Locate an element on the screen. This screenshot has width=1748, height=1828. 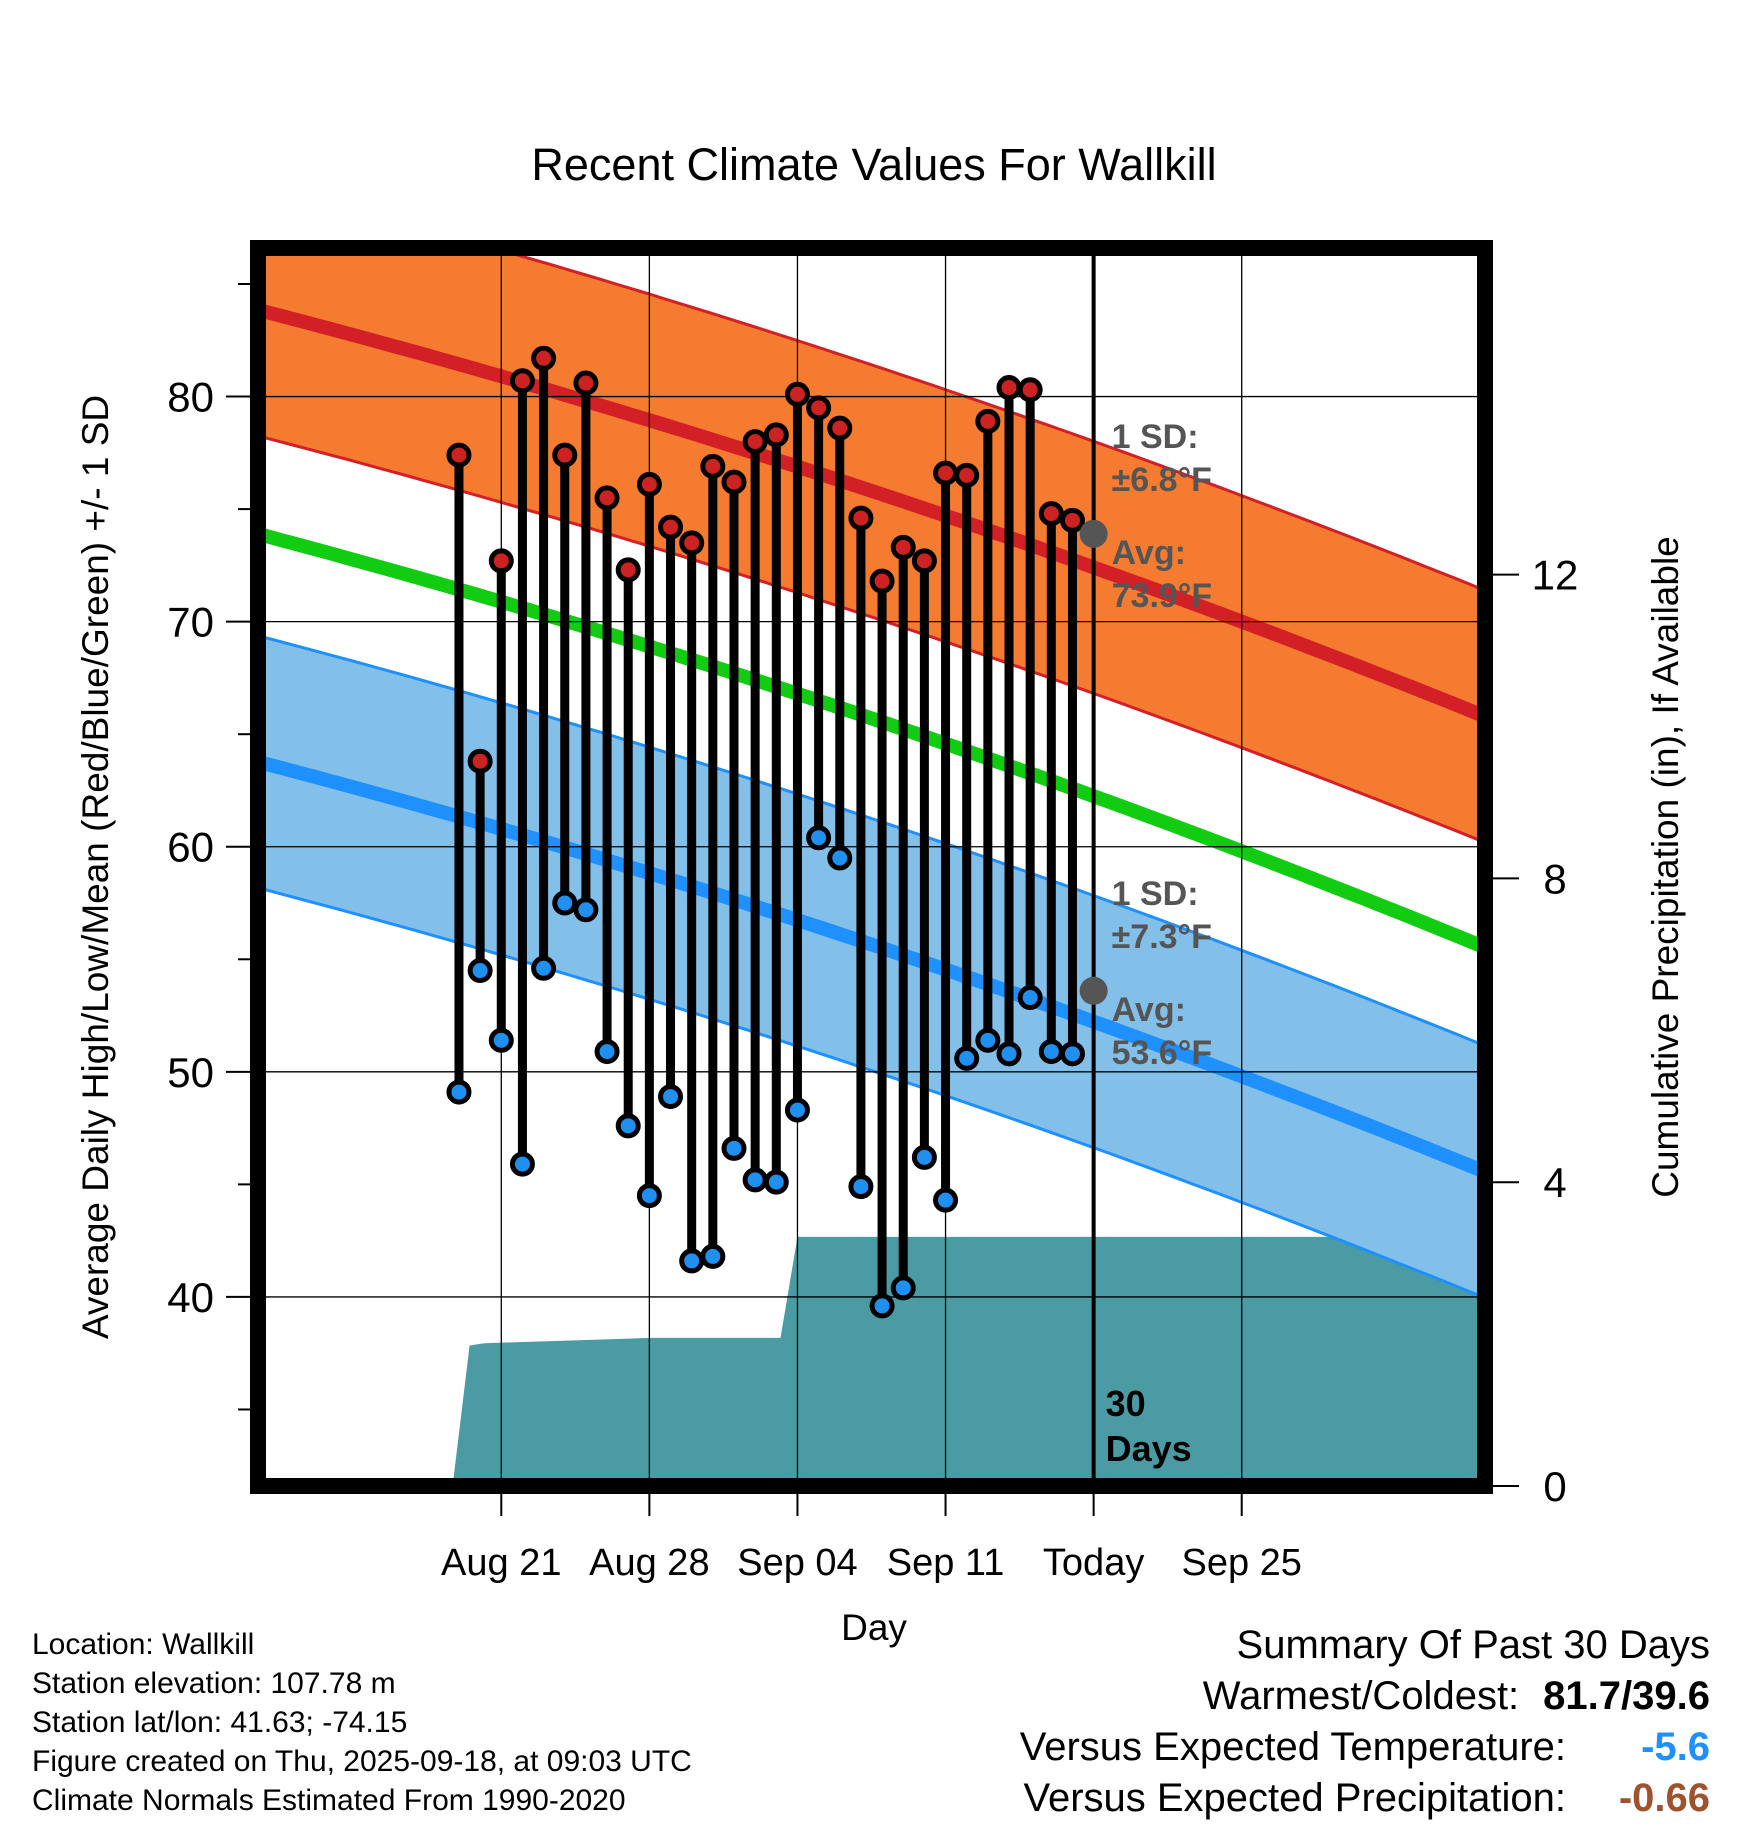
x-tick-label: Today is located at coordinates (1093, 1563).